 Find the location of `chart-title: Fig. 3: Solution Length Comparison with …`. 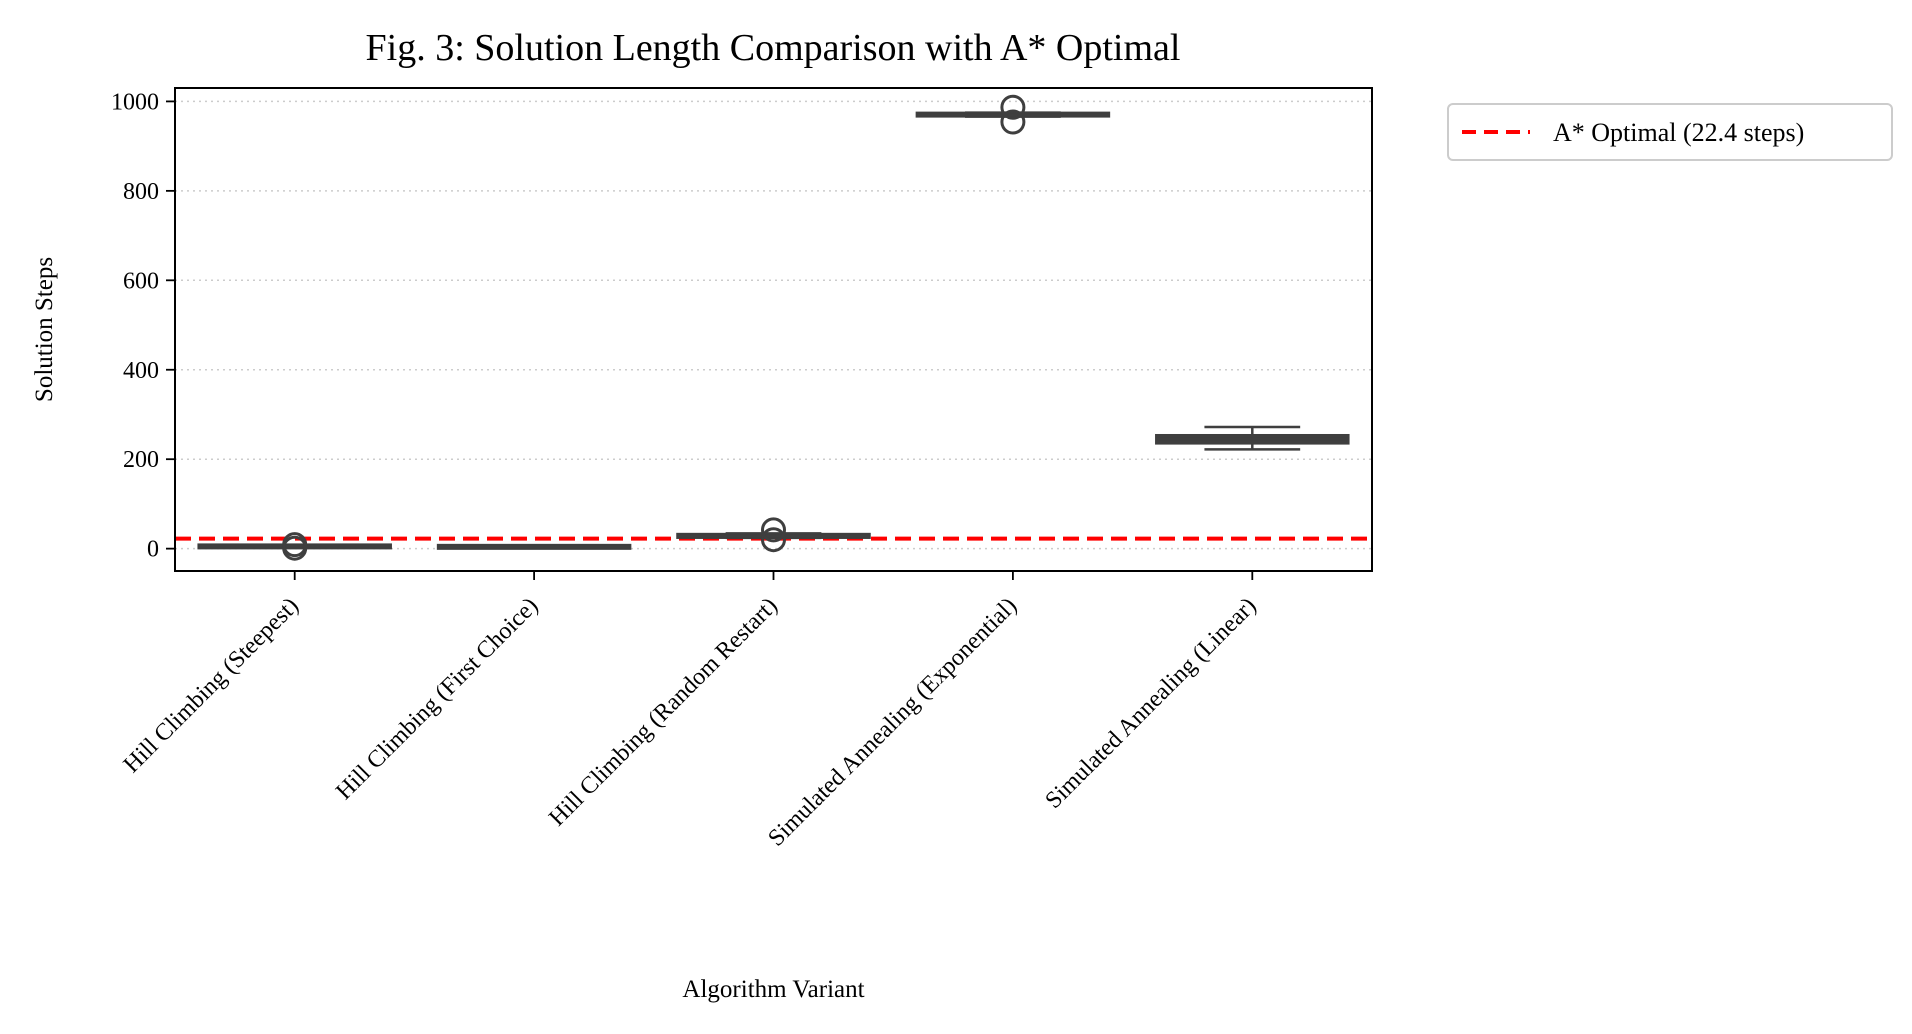

chart-title: Fig. 3: Solution Length Comparison with … is located at coordinates (773, 48).